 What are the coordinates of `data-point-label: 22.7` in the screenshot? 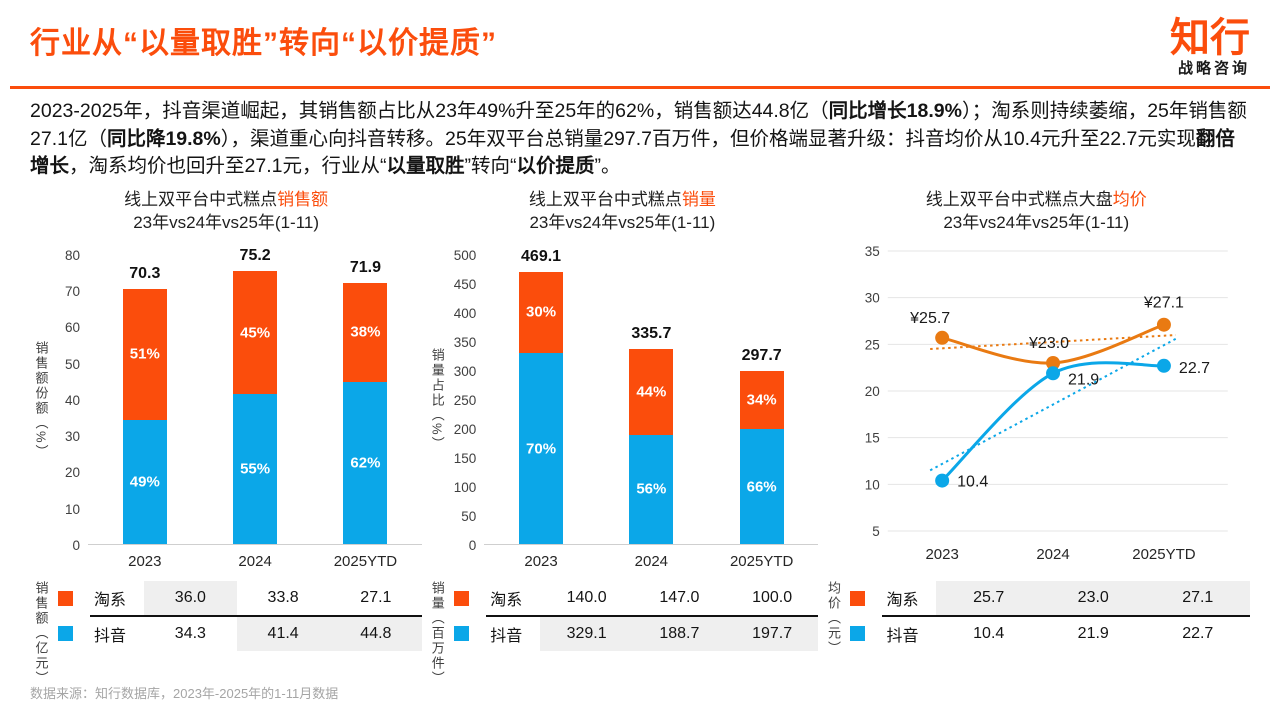 It's located at (1194, 368).